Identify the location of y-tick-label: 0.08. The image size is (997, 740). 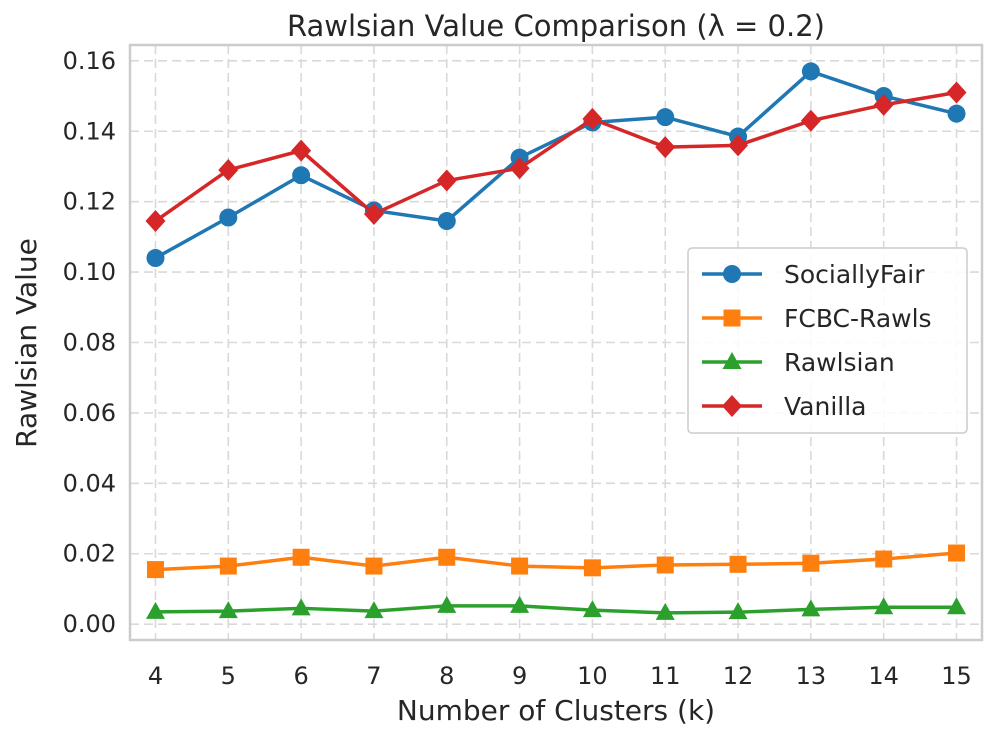
(89, 343).